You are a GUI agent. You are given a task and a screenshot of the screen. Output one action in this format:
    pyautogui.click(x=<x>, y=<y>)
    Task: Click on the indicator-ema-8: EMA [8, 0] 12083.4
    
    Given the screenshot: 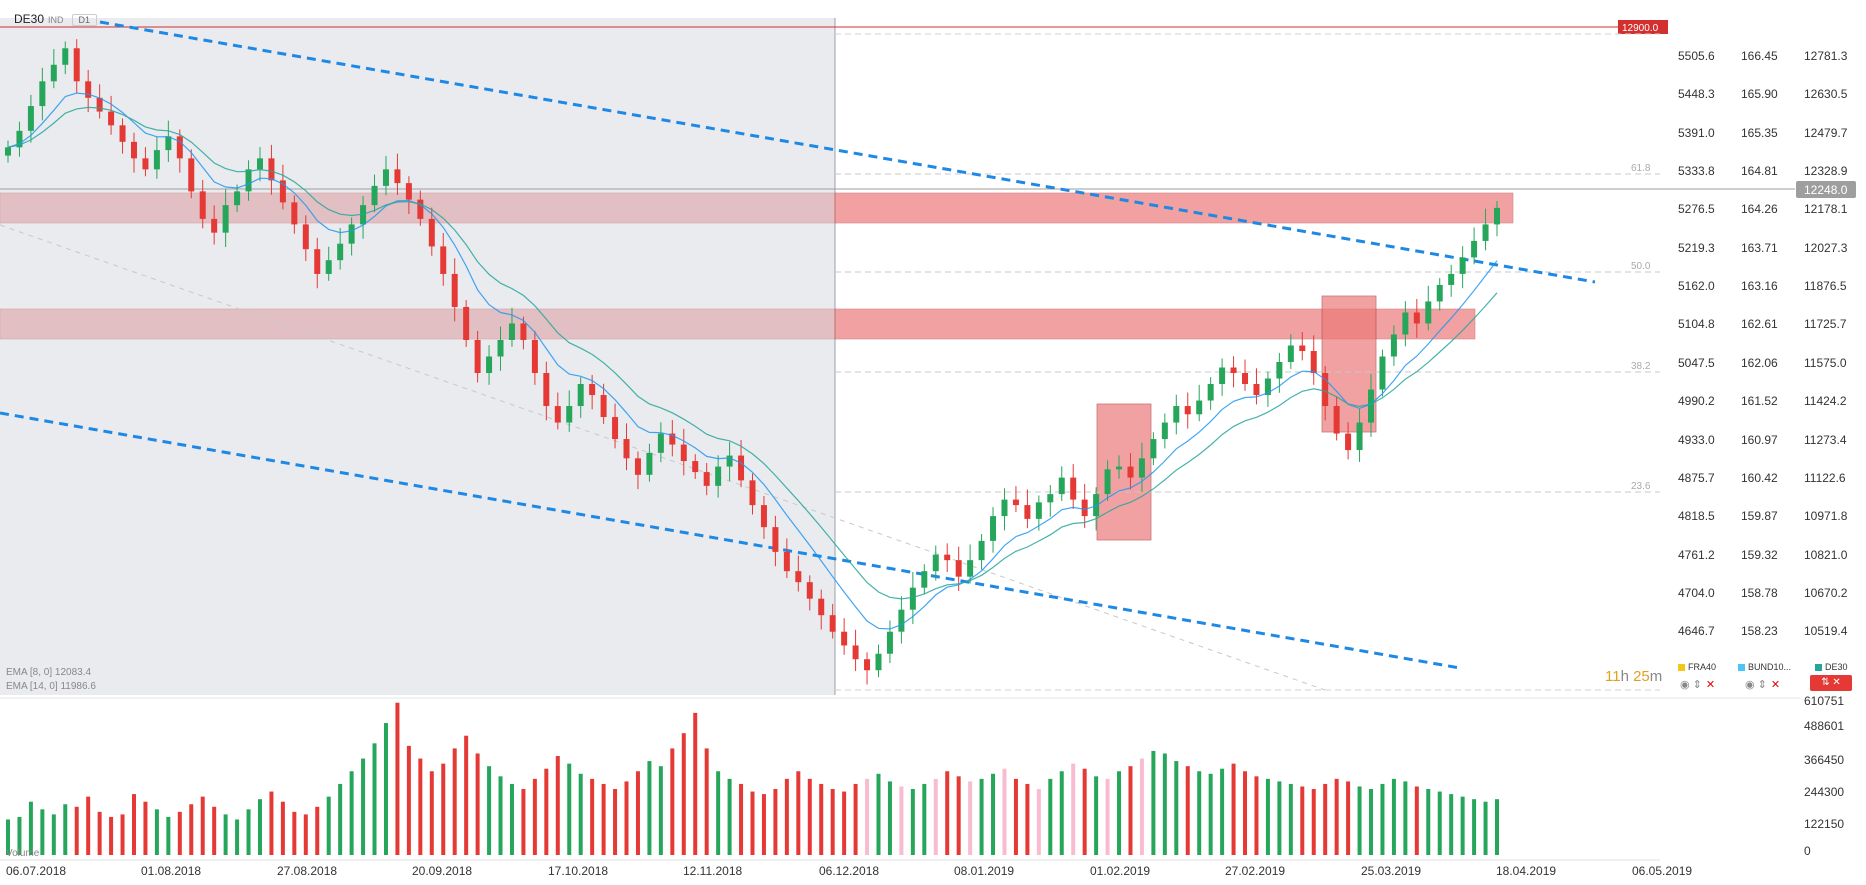 What is the action you would take?
    pyautogui.click(x=48, y=672)
    